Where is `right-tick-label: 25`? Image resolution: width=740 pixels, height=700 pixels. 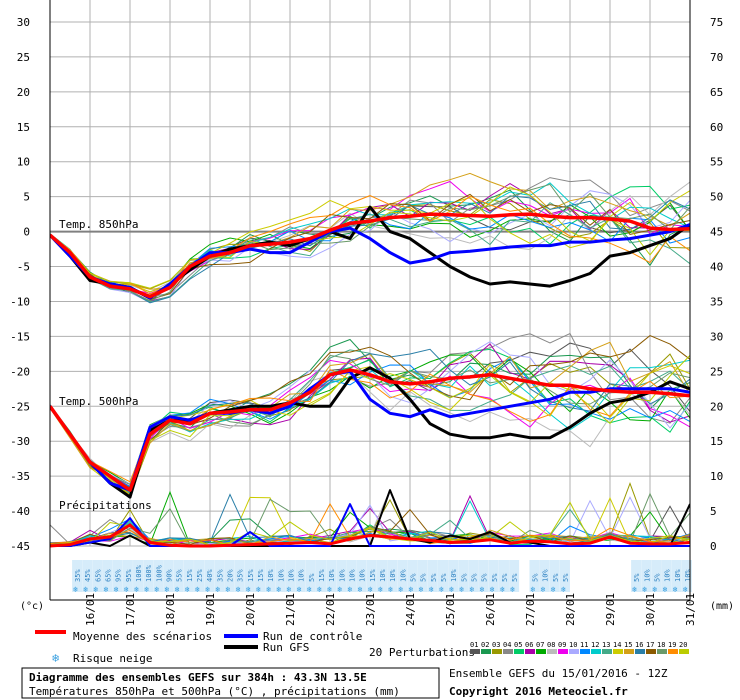
right-tick-label: 25 is located at coordinates (716, 371).